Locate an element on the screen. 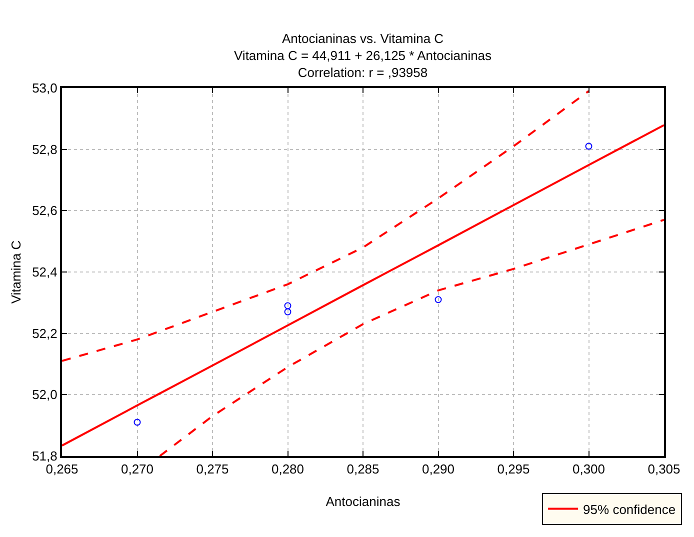 This screenshot has height=537, width=694. x-tick-label: 0,300 is located at coordinates (589, 469).